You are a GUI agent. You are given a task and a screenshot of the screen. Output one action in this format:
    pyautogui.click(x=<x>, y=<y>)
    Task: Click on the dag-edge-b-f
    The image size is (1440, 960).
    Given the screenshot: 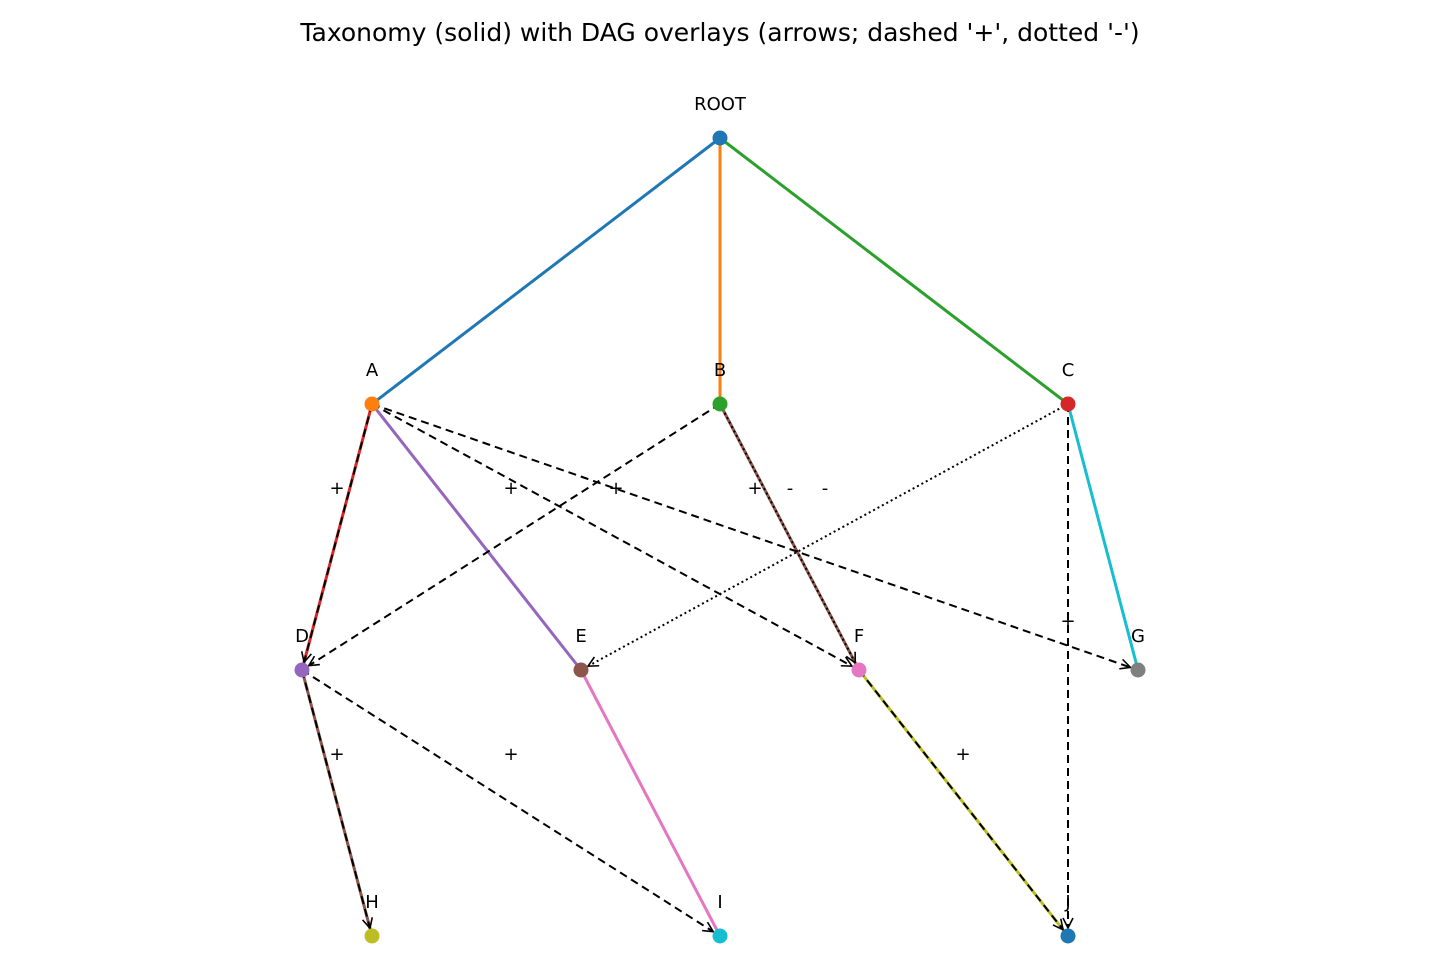 What is the action you would take?
    pyautogui.click(x=788, y=533)
    